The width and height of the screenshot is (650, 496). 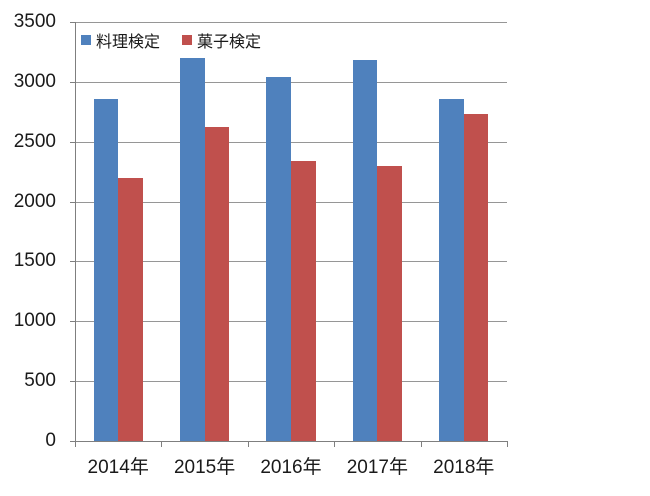 What do you see at coordinates (118, 467) in the screenshot?
I see `x-axis-label-2014年: 2014年` at bounding box center [118, 467].